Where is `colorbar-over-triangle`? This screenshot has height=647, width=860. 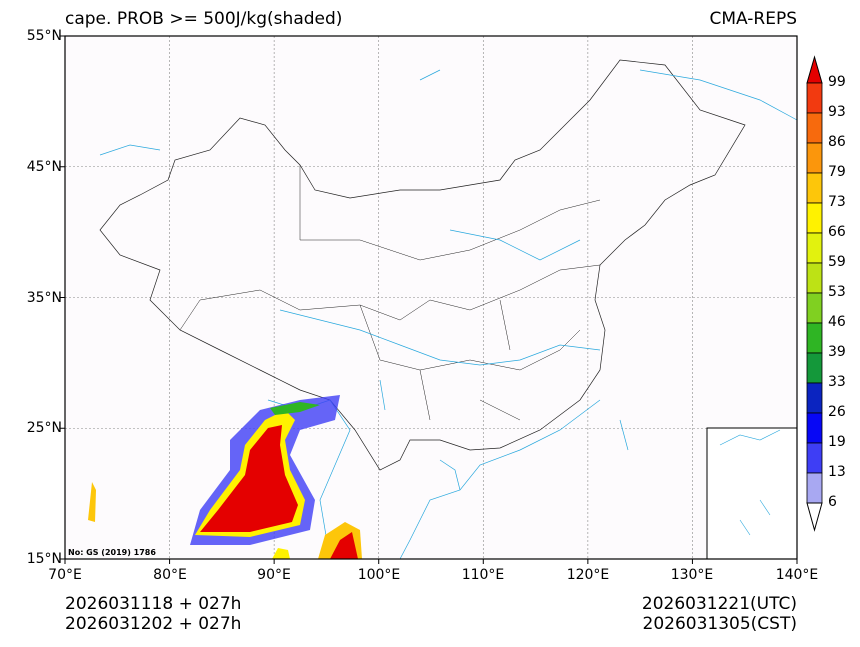
colorbar-over-triangle is located at coordinates (814, 69).